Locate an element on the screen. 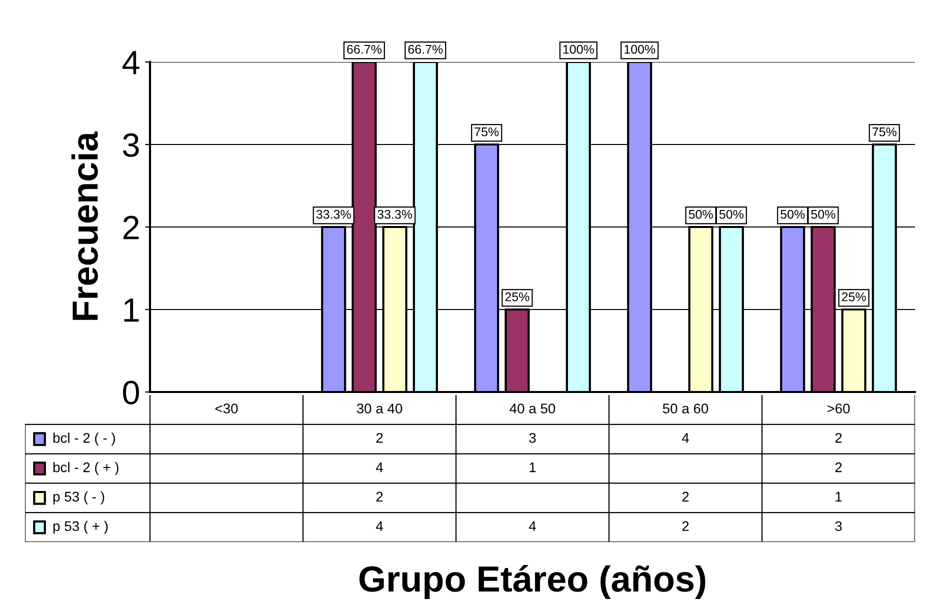 The image size is (927, 603). x-tick-label: 30 a 40 is located at coordinates (379, 409).